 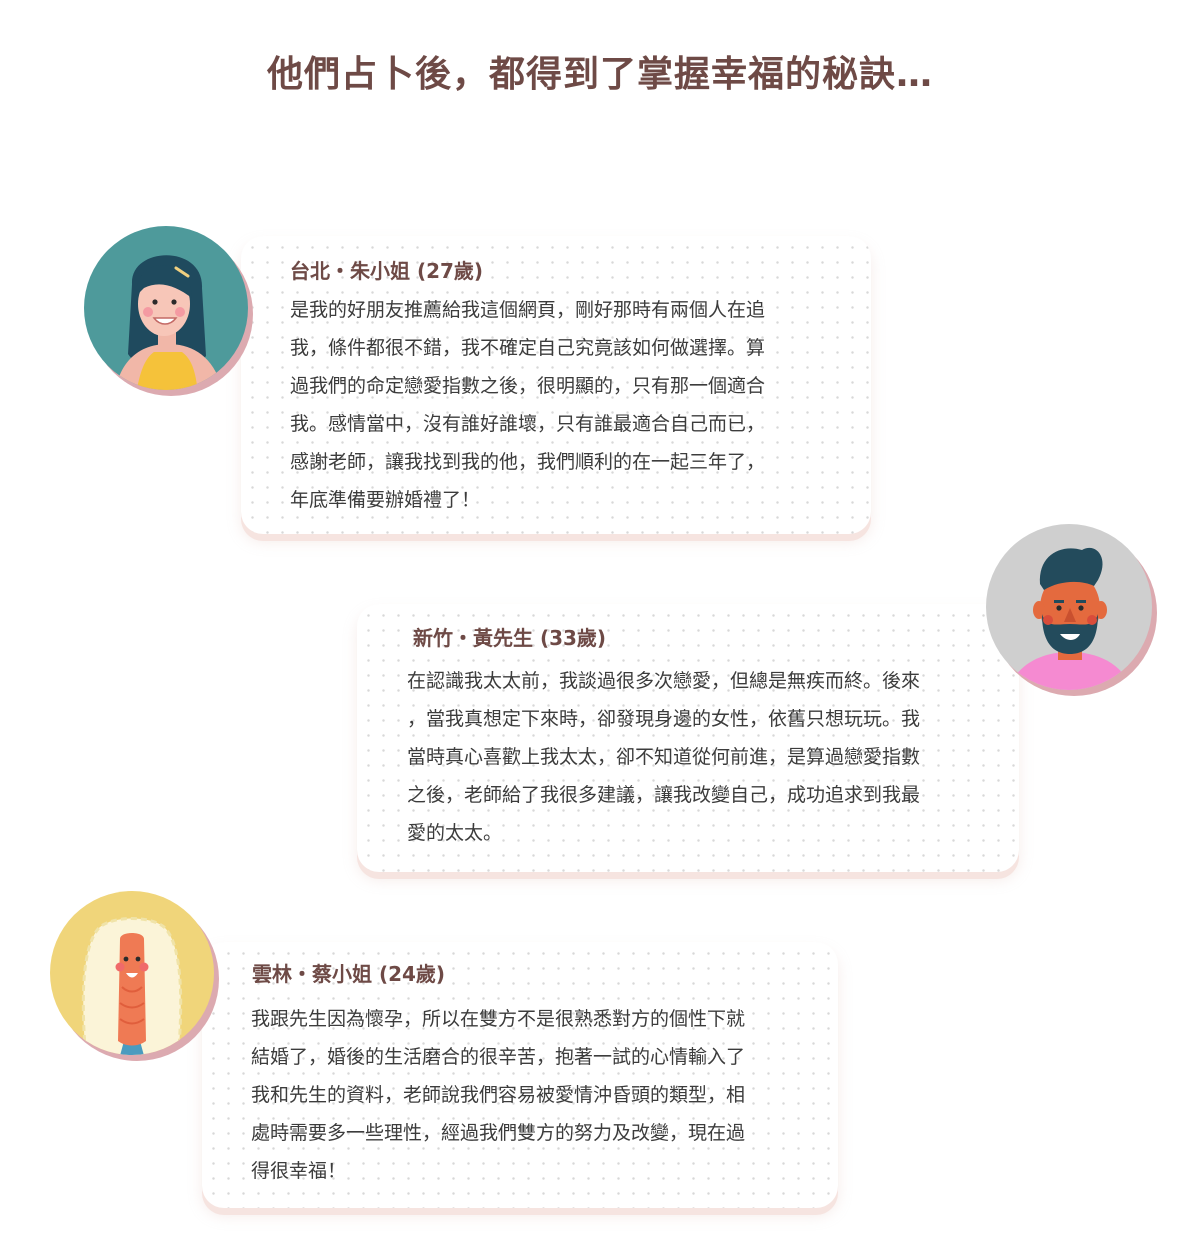 What do you see at coordinates (498, 1057) in the screenshot?
I see `testimonial-line: 結婚了，婚後的生活磨合的很辛苦，抱著一試的心情輸入了` at bounding box center [498, 1057].